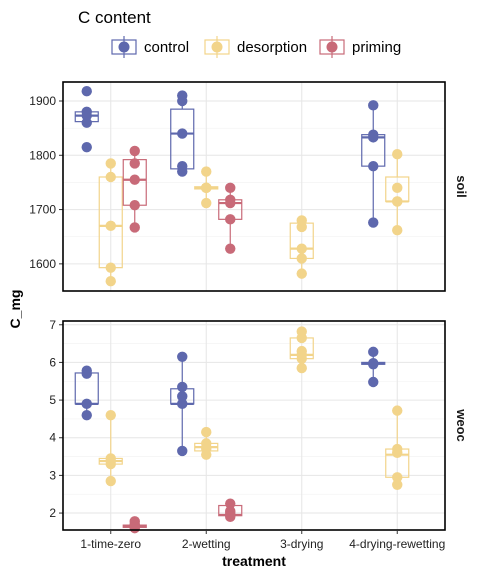 The width and height of the screenshot is (480, 576). Describe the element at coordinates (254, 561) in the screenshot. I see `x-axis-title: treatment` at that location.